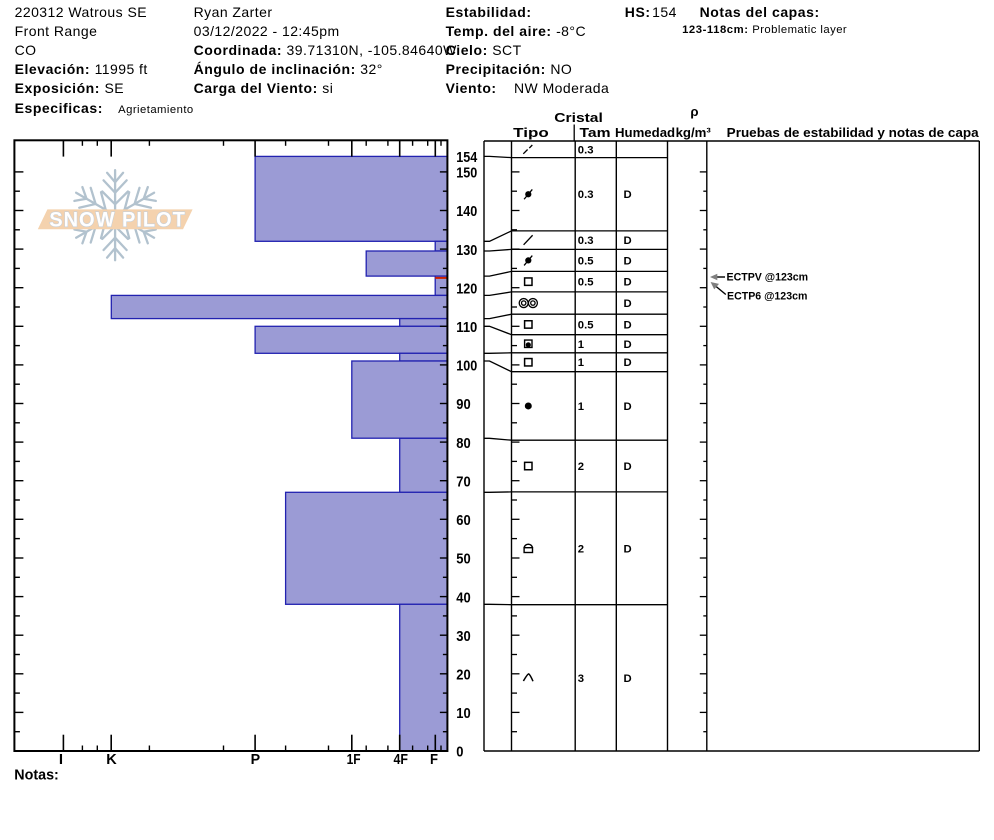 This screenshot has height=840, width=994. What do you see at coordinates (463, 443) in the screenshot?
I see `svg-text: 80` at bounding box center [463, 443].